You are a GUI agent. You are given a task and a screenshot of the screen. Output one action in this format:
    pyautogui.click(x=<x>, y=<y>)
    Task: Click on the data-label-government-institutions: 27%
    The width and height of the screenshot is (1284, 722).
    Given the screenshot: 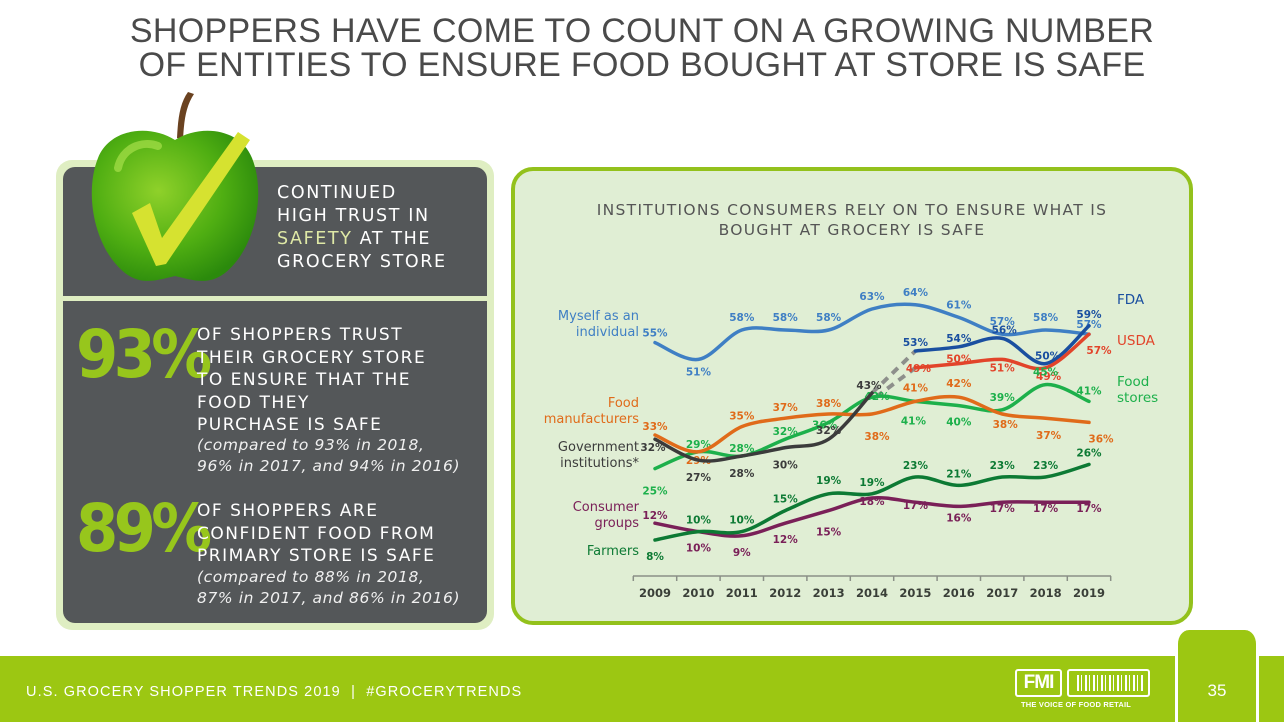 What is the action you would take?
    pyautogui.click(x=699, y=478)
    